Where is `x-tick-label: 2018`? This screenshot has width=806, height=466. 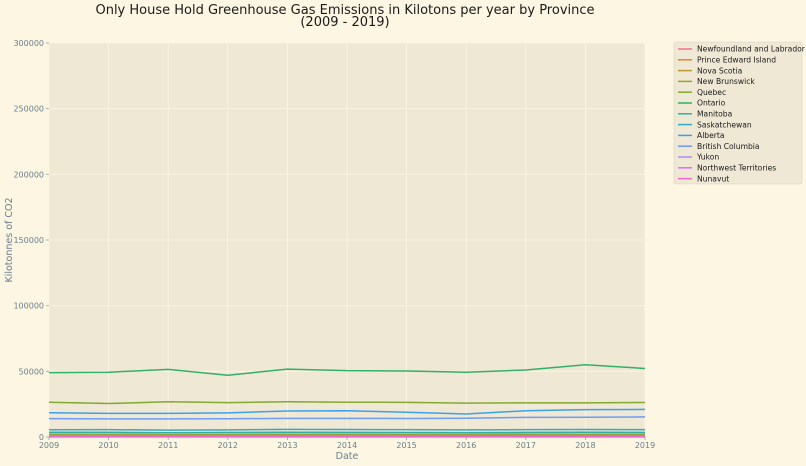 x-tick-label: 2018 is located at coordinates (585, 445).